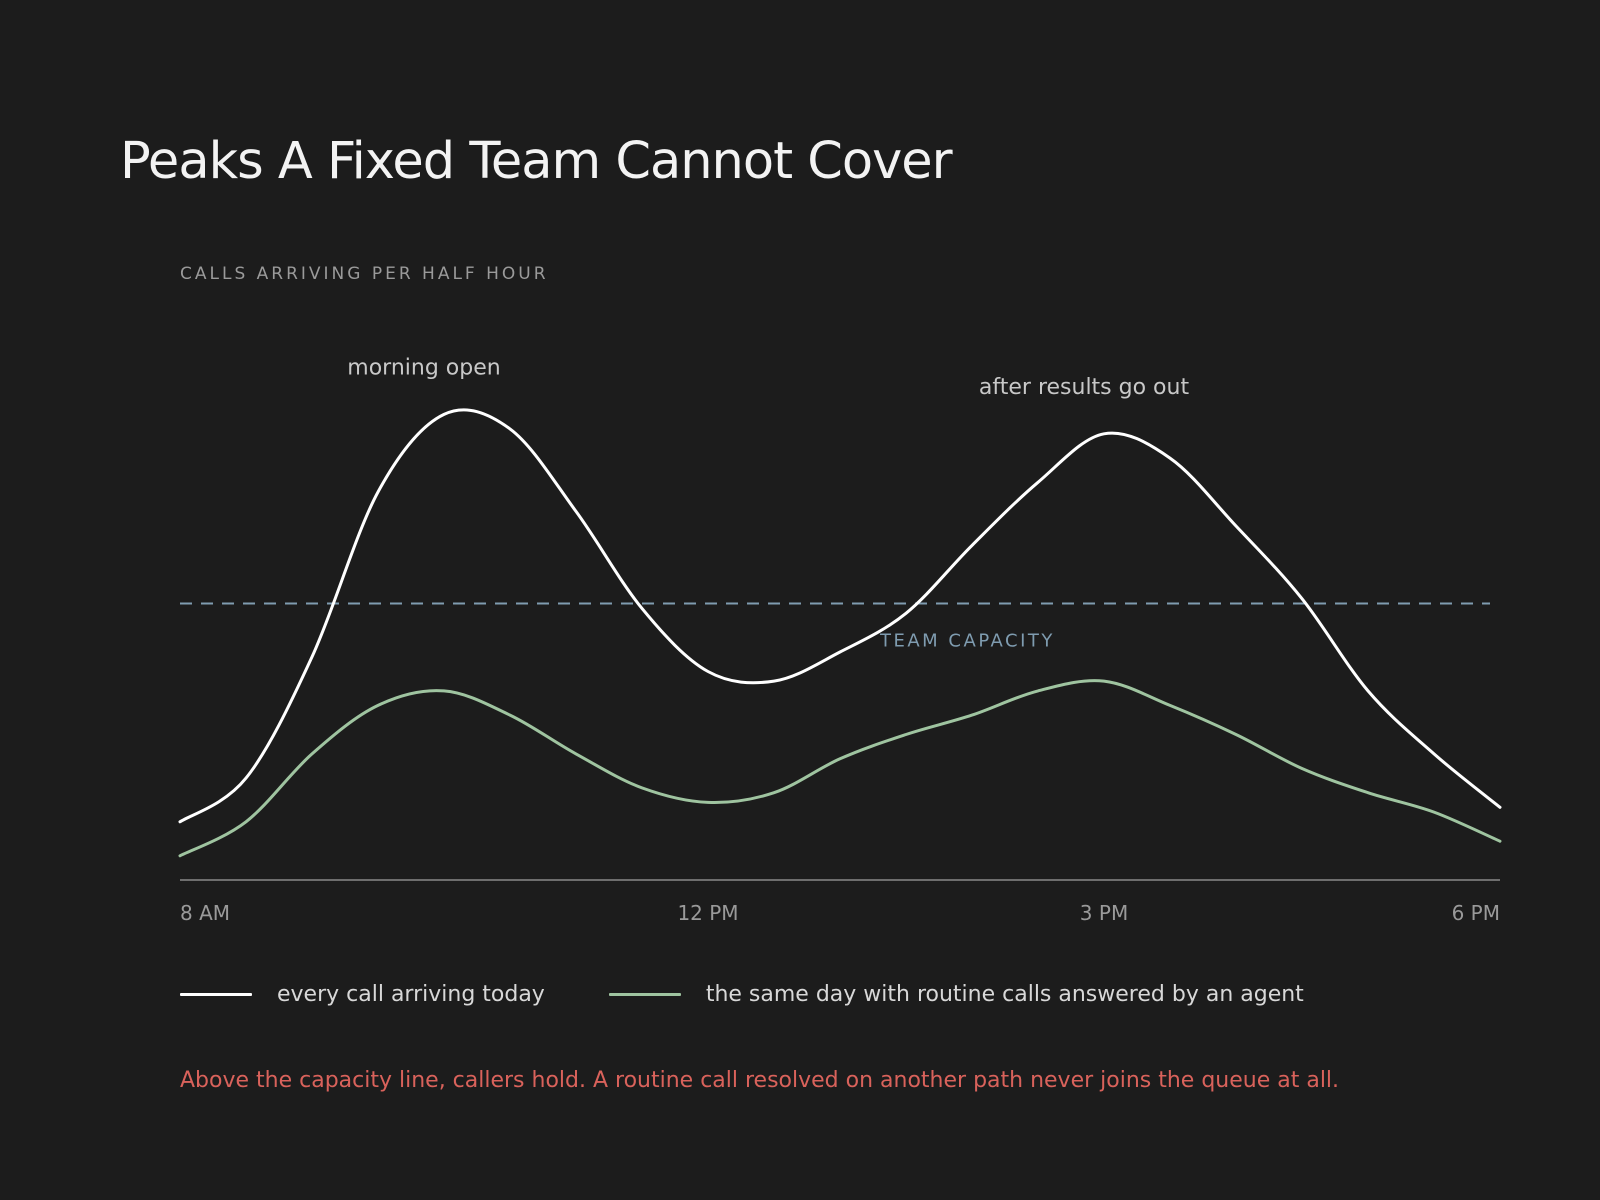 Image resolution: width=1600 pixels, height=1200 pixels. What do you see at coordinates (967, 641) in the screenshot?
I see `capacity-label: TEAM CAPACITY` at bounding box center [967, 641].